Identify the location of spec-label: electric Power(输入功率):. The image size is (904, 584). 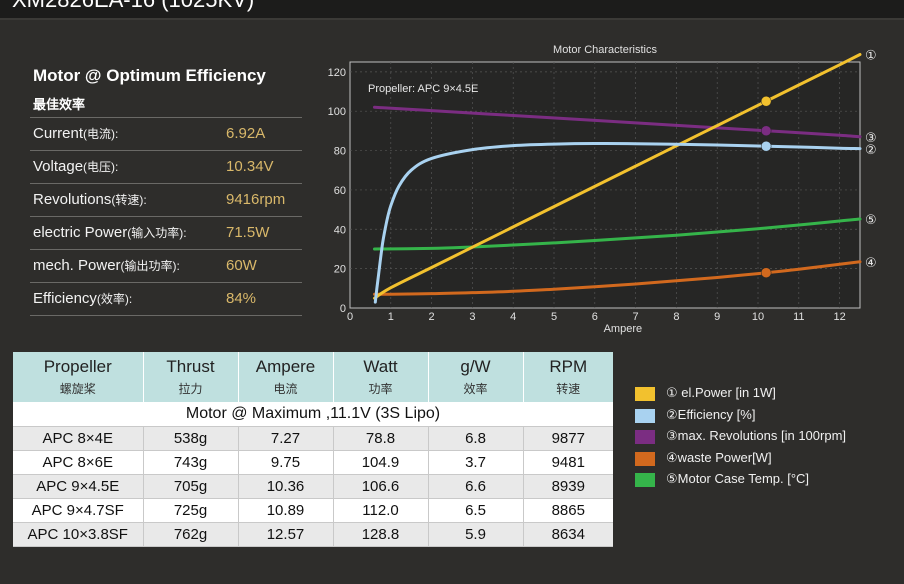
(110, 232).